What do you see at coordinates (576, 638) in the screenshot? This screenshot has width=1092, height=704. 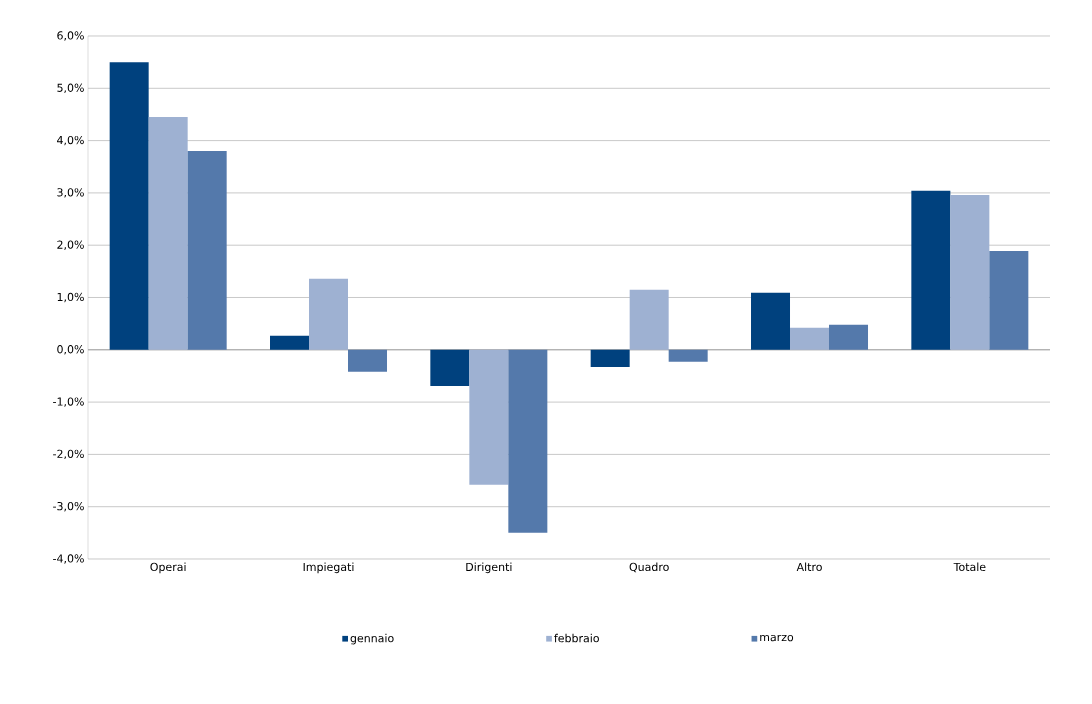 I see `legend-label: febbraio` at bounding box center [576, 638].